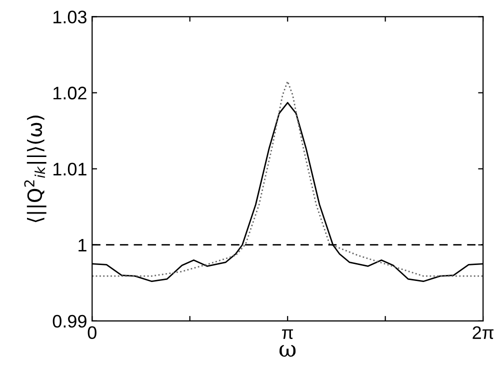 The image size is (498, 371). I want to click on y-tick-label: 1.03, so click(70, 17).